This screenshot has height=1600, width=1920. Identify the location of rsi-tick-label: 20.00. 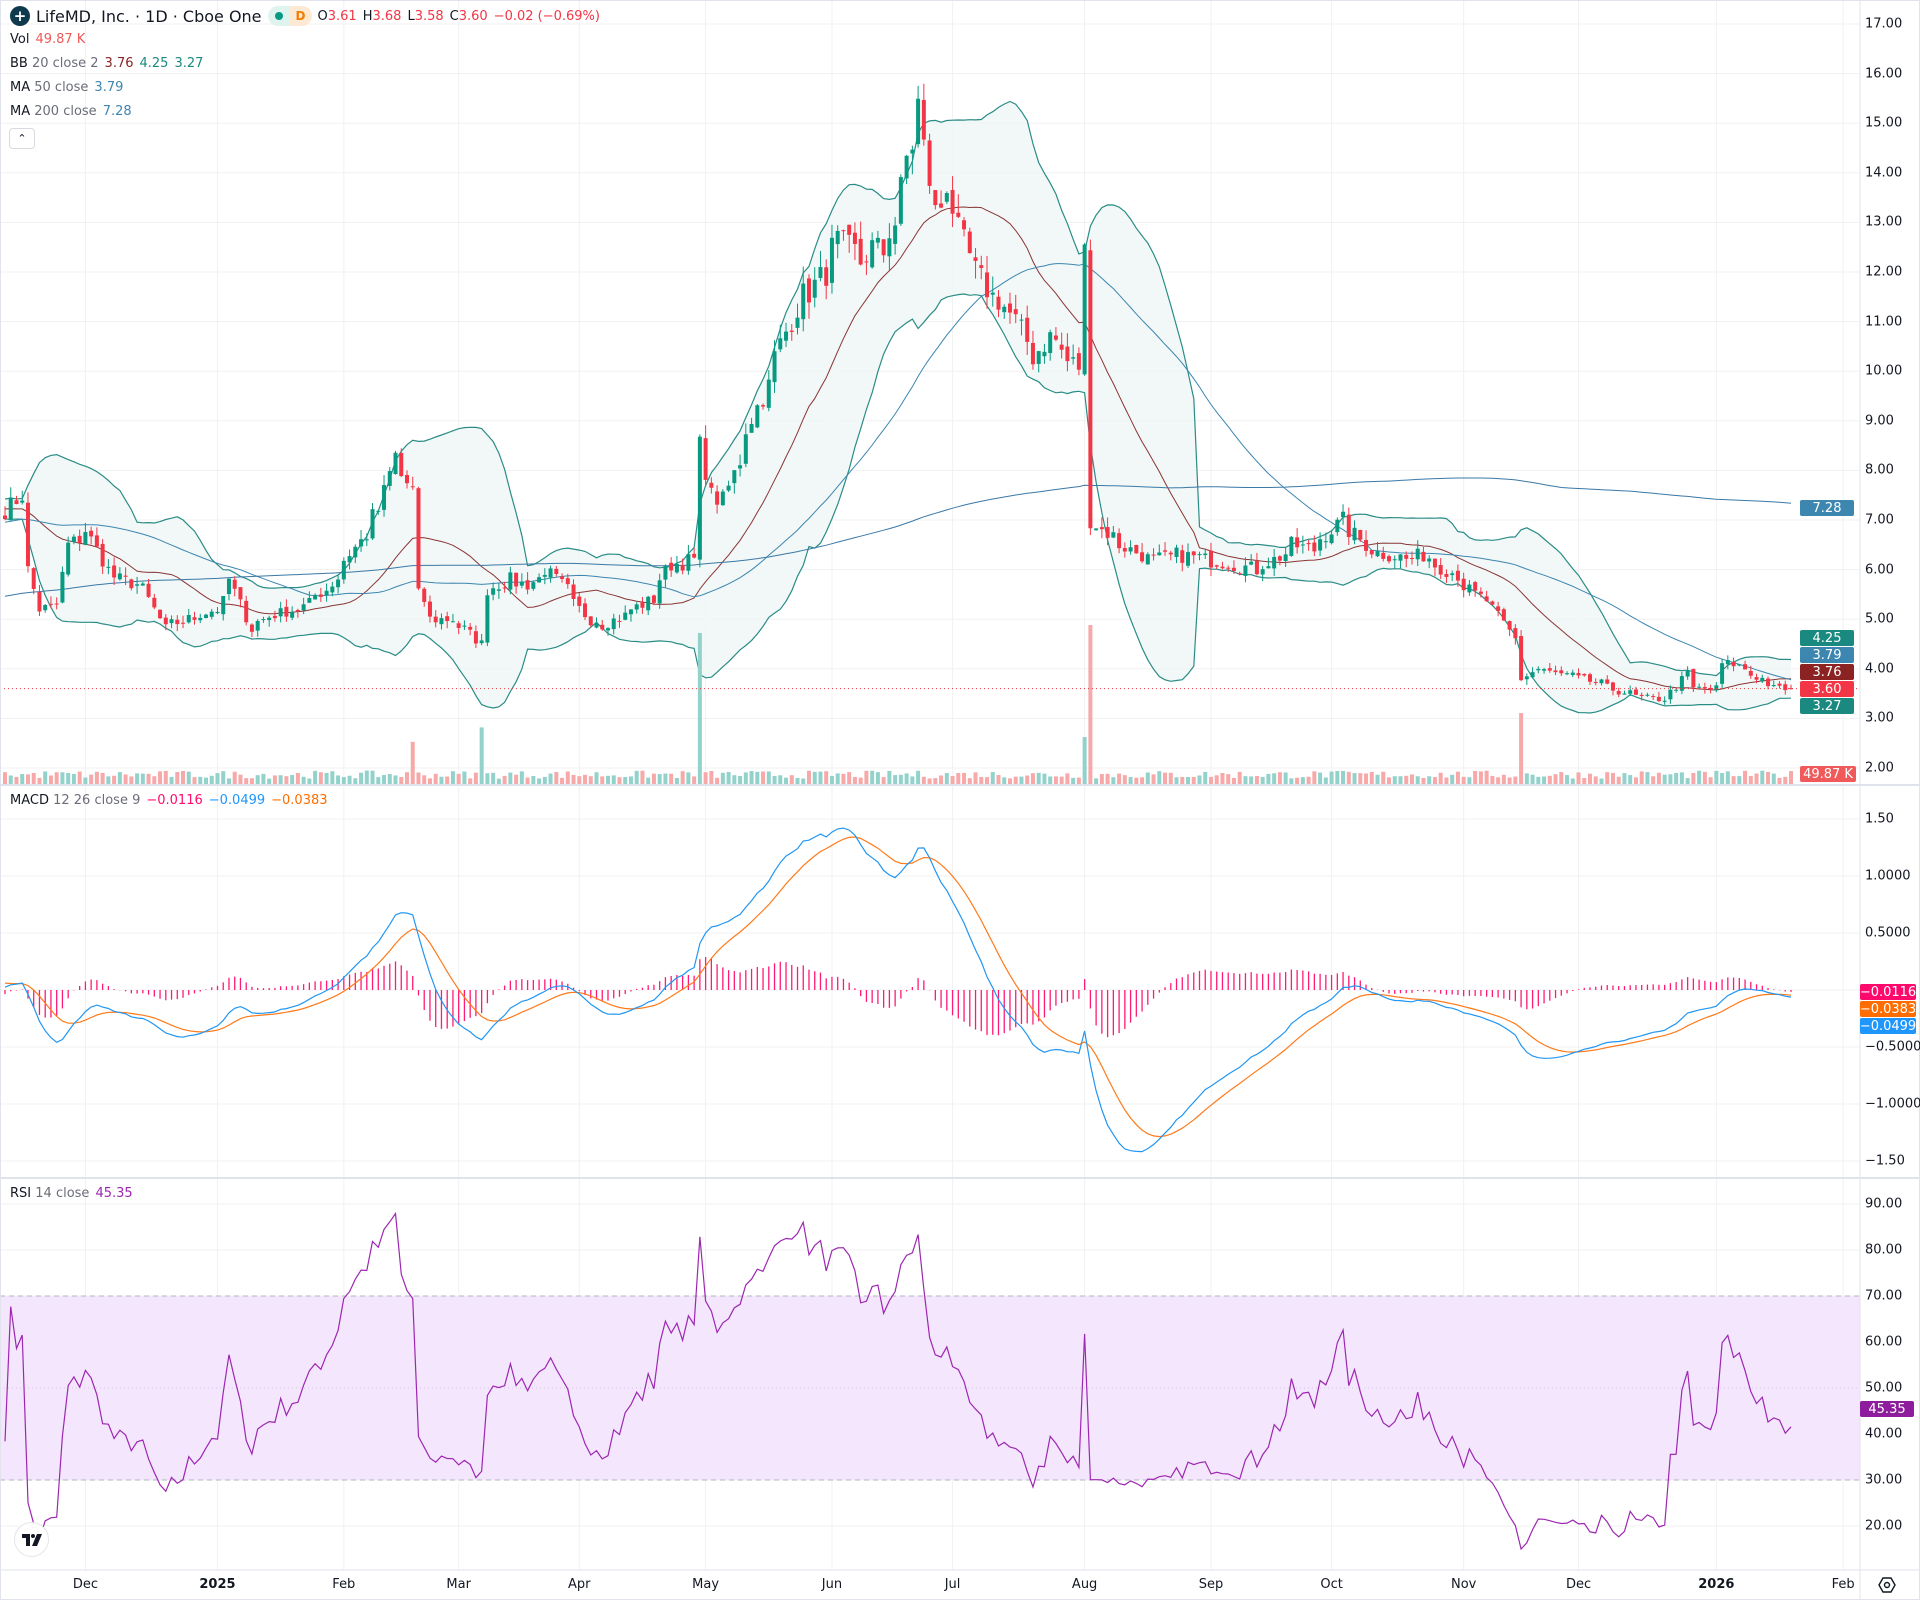
(1884, 1526).